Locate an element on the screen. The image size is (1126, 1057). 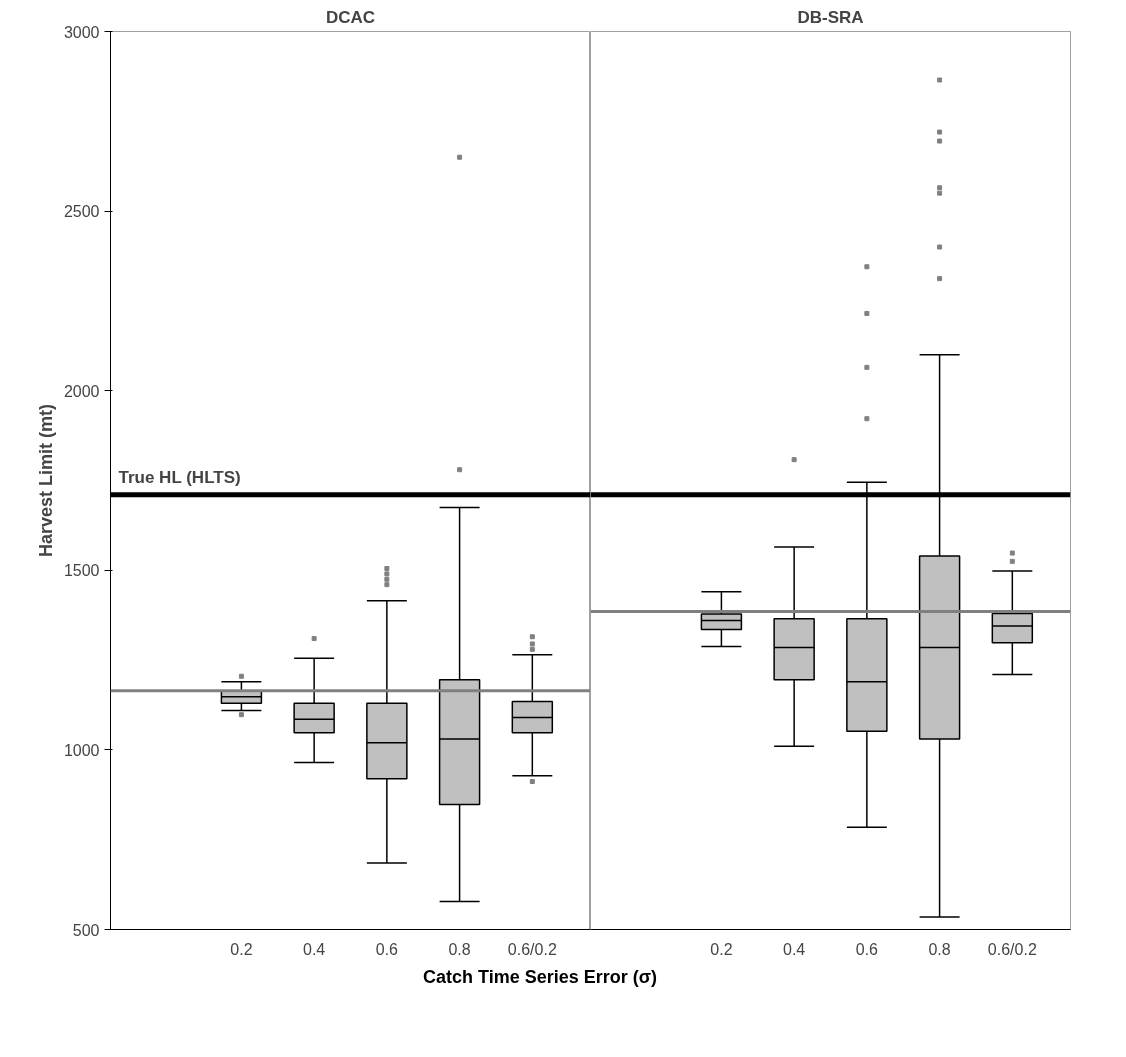
y-axis-title: Harvest Limit (mt) is located at coordinates (45, 480).